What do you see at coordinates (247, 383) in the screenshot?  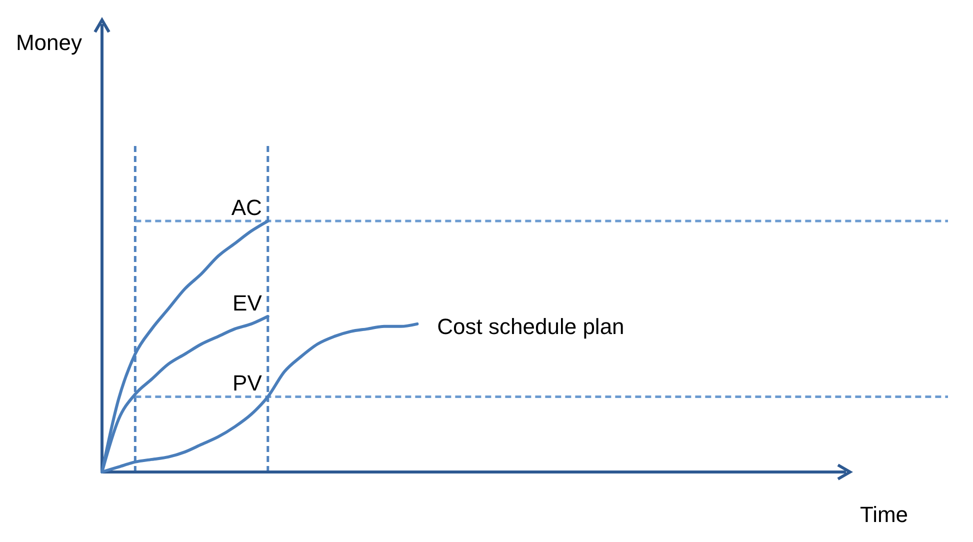 I see `annotation: PV` at bounding box center [247, 383].